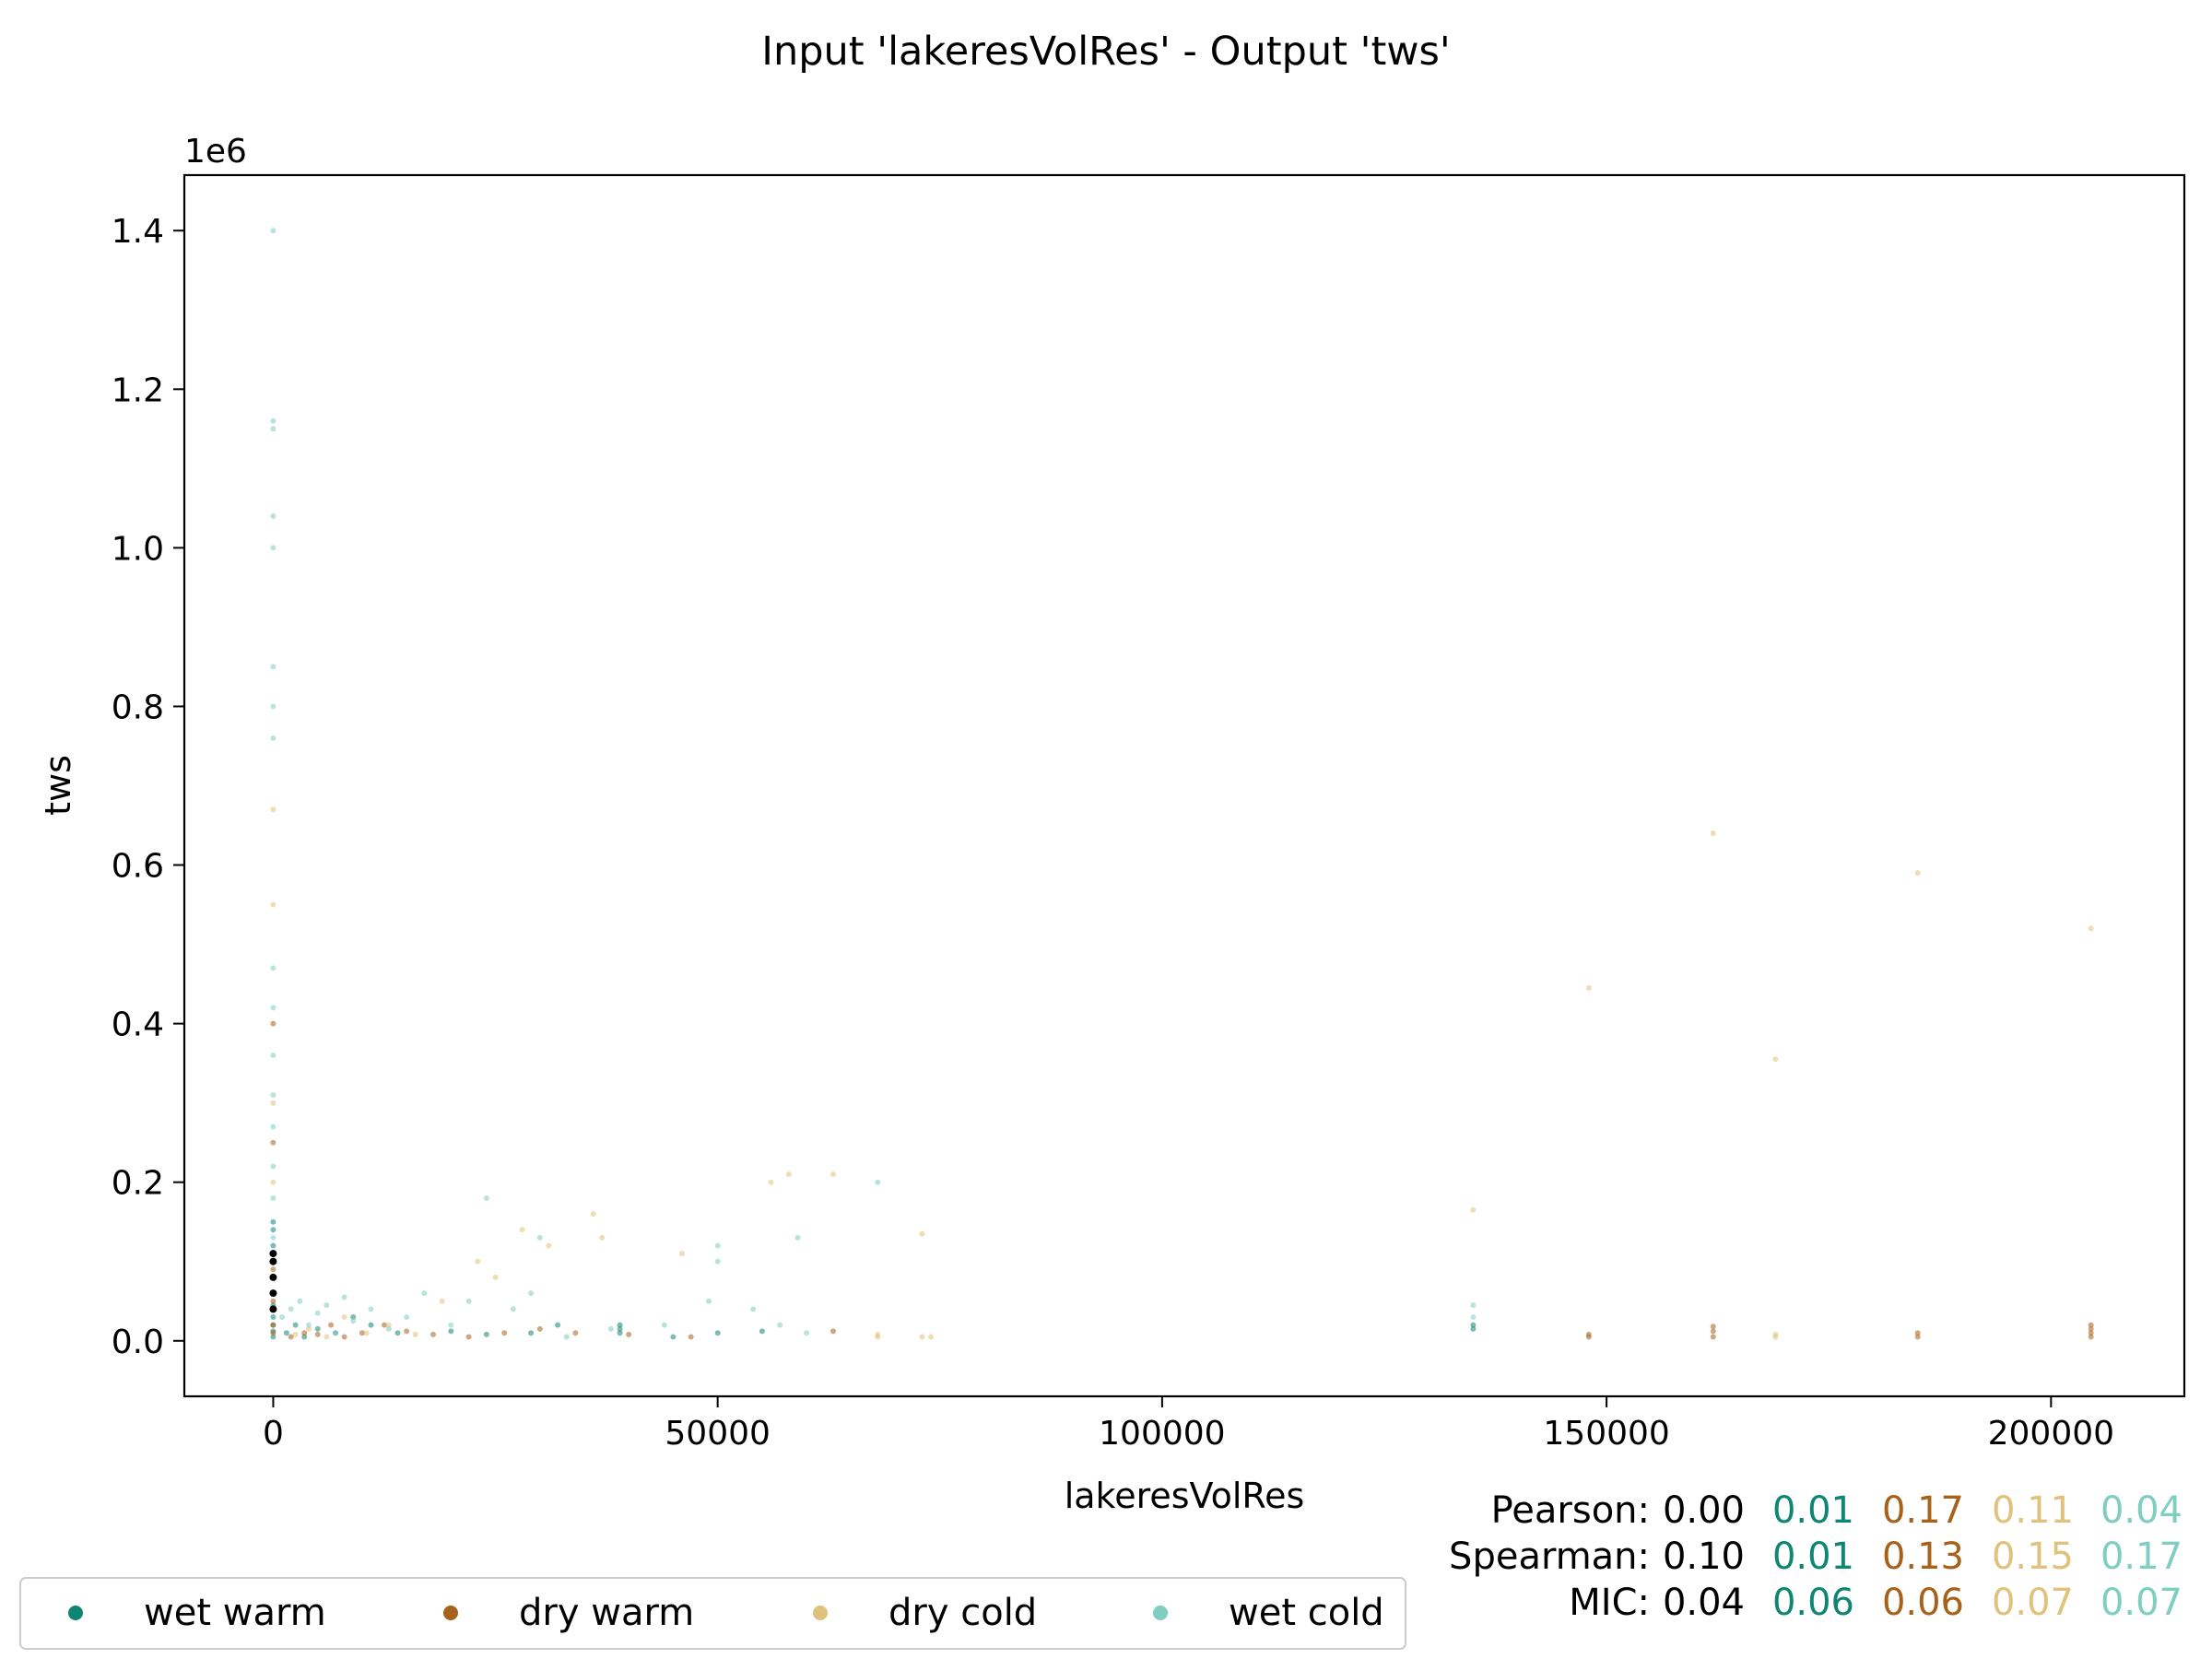  What do you see at coordinates (1306, 1613) in the screenshot?
I see `legend-label: wet cold` at bounding box center [1306, 1613].